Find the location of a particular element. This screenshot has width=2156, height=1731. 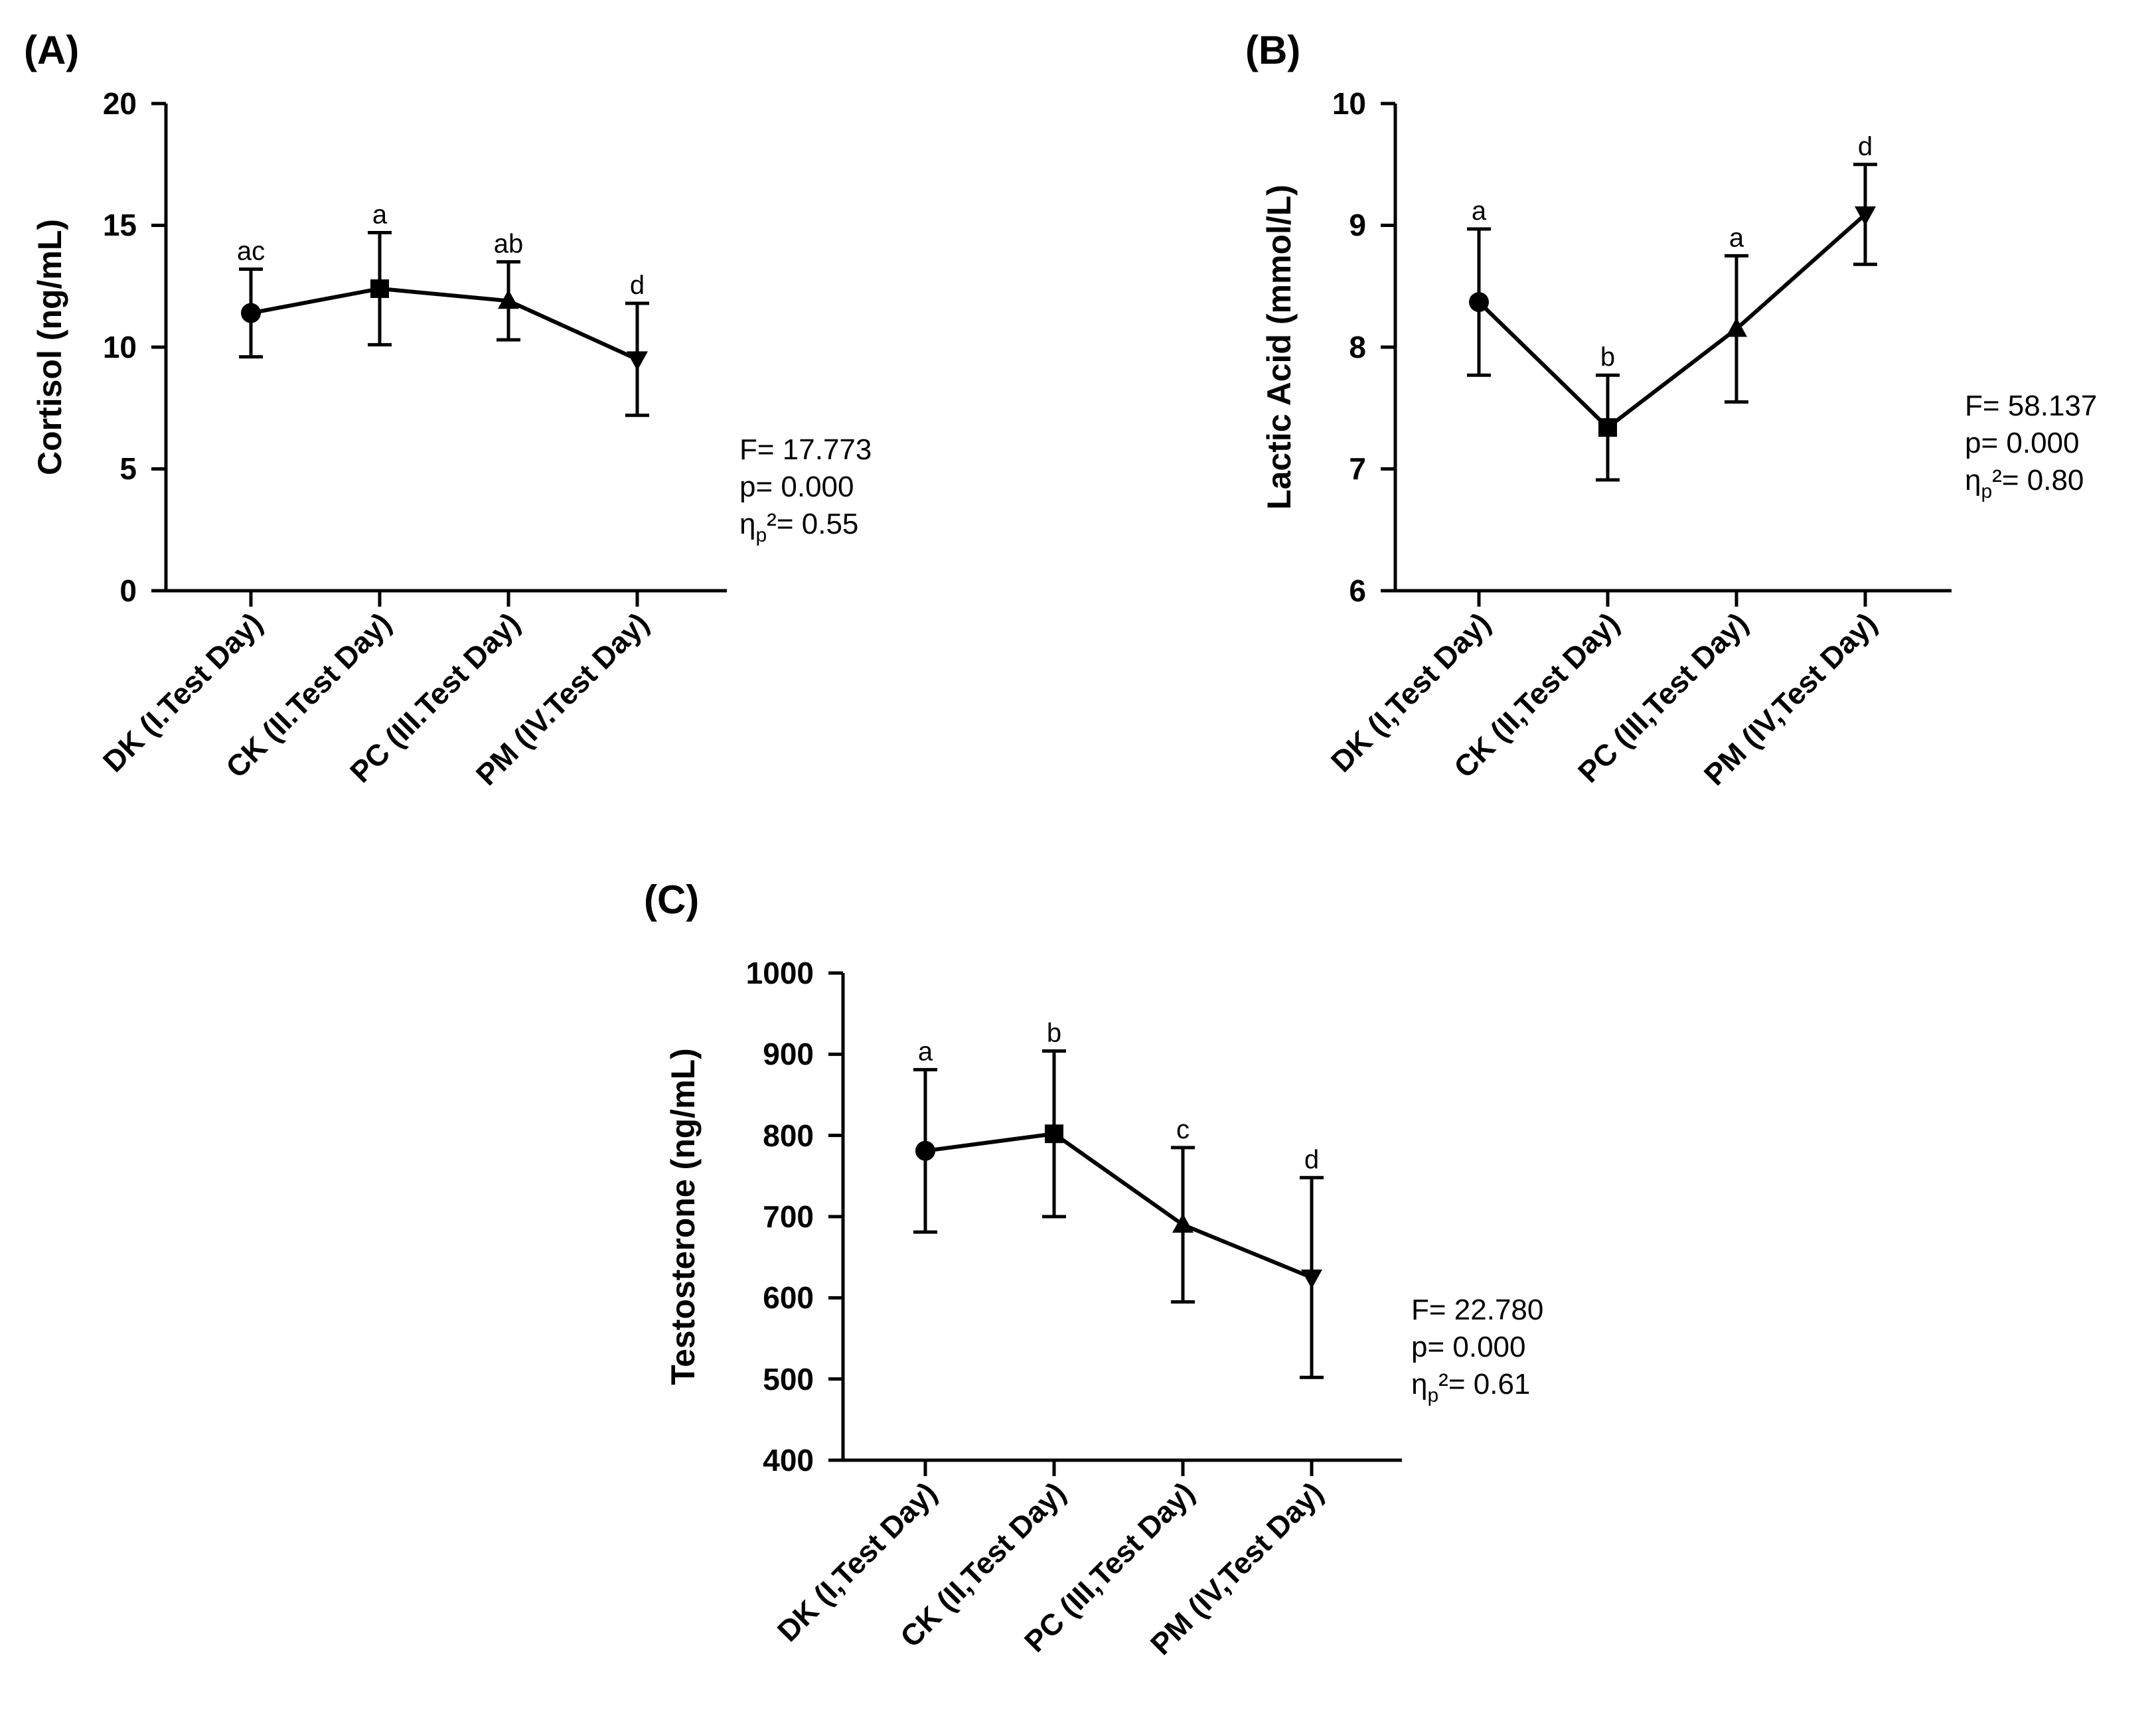

panel-a-statistics: F= 17.773 p= 0.000 ηp²= 0.55 is located at coordinates (805, 489).